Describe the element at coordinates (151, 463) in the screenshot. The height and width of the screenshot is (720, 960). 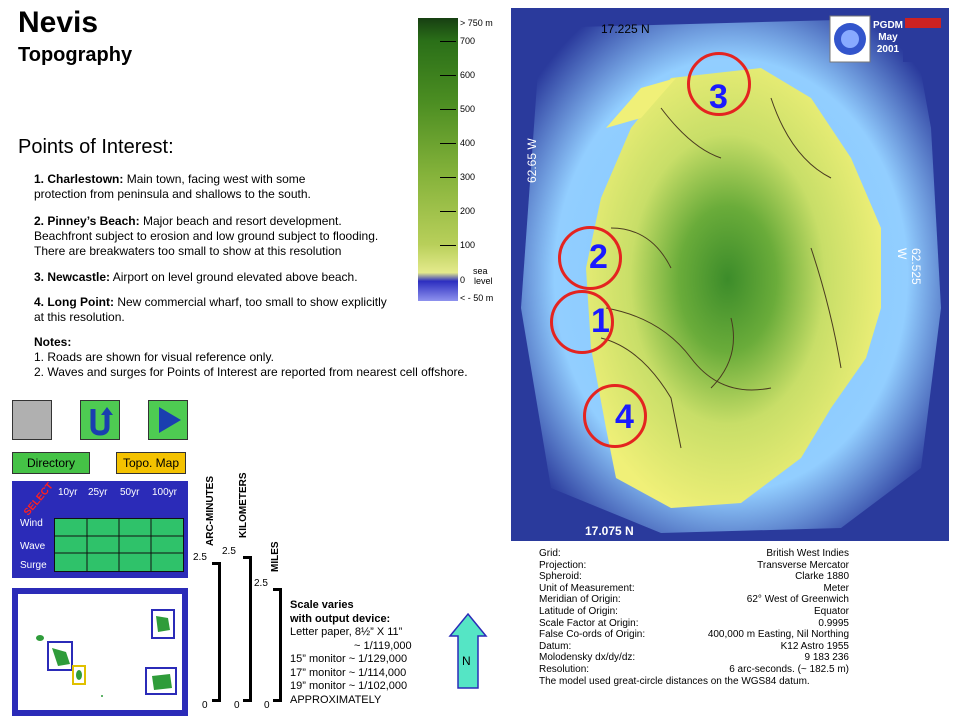
I see `topo-map-button: Topo. Map` at that location.